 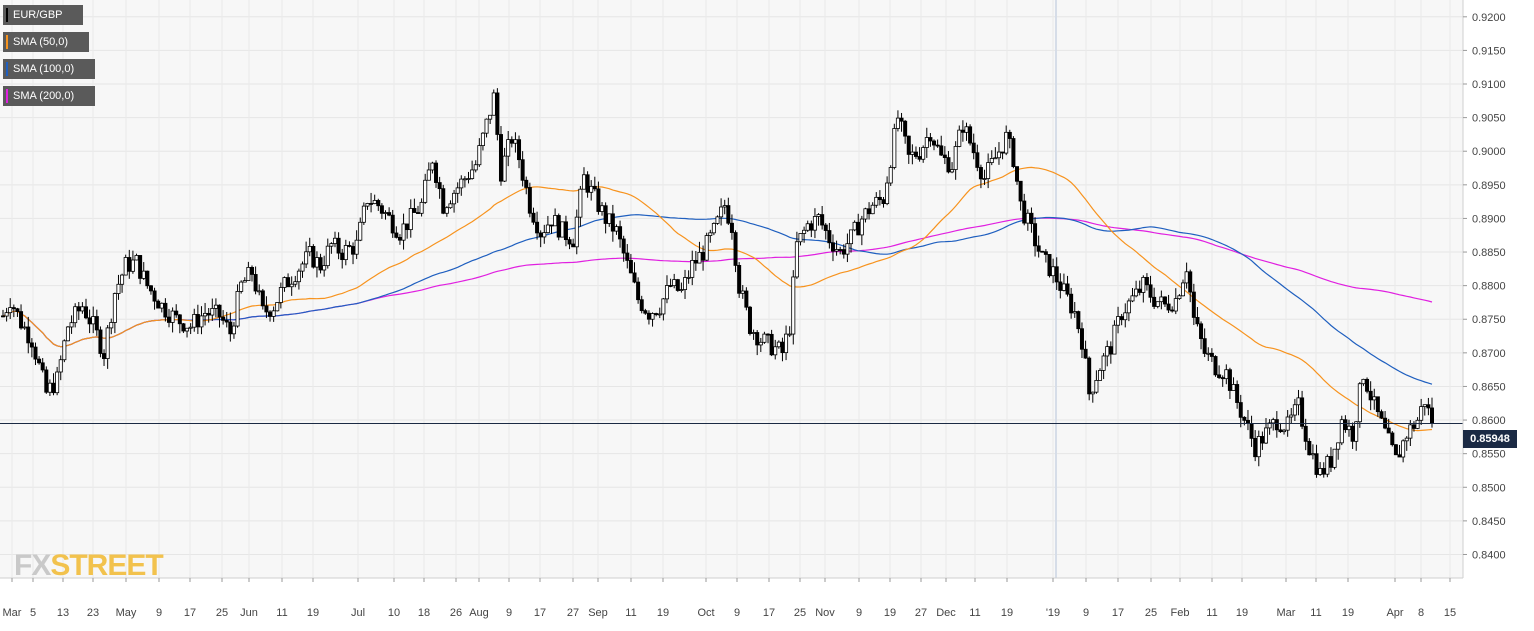 What do you see at coordinates (921, 613) in the screenshot?
I see `x-tick-label: 27` at bounding box center [921, 613].